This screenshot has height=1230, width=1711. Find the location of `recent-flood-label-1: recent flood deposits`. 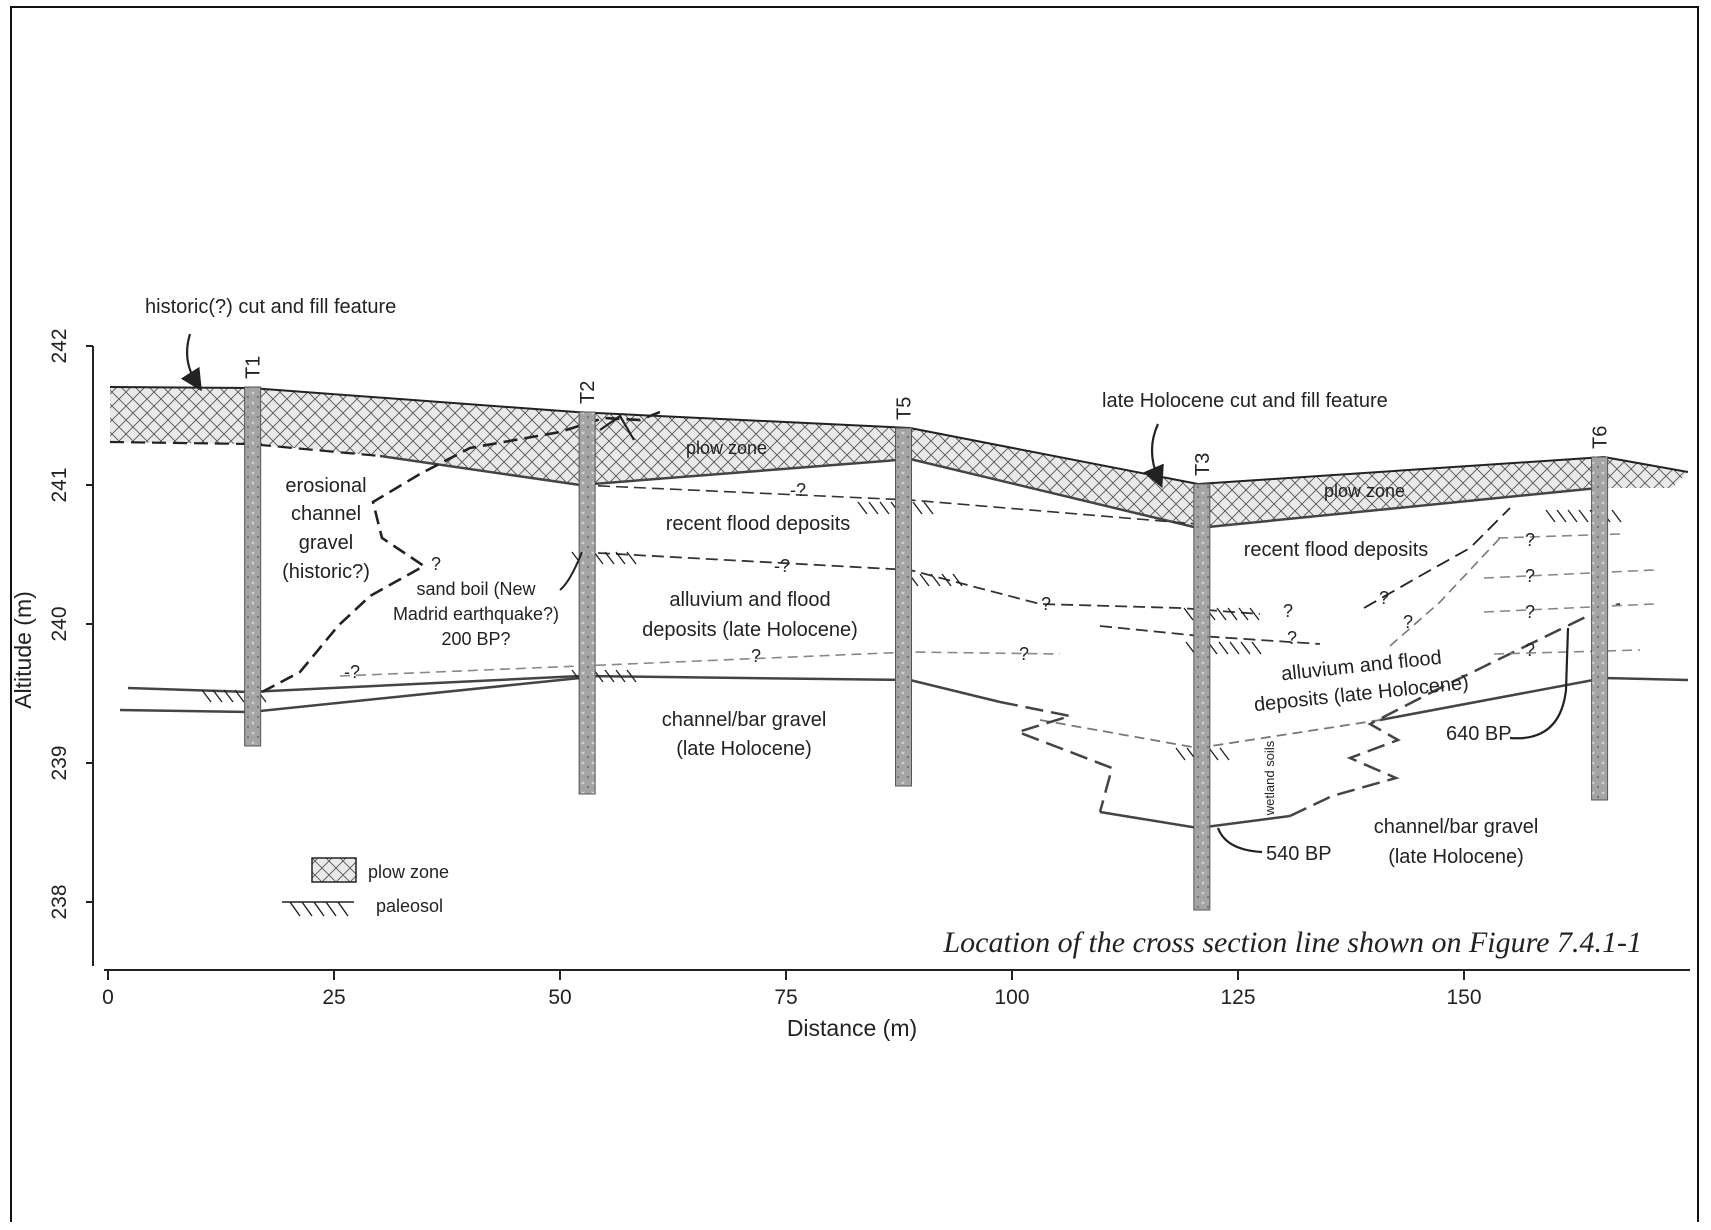

recent-flood-label-1: recent flood deposits is located at coordinates (758, 524).